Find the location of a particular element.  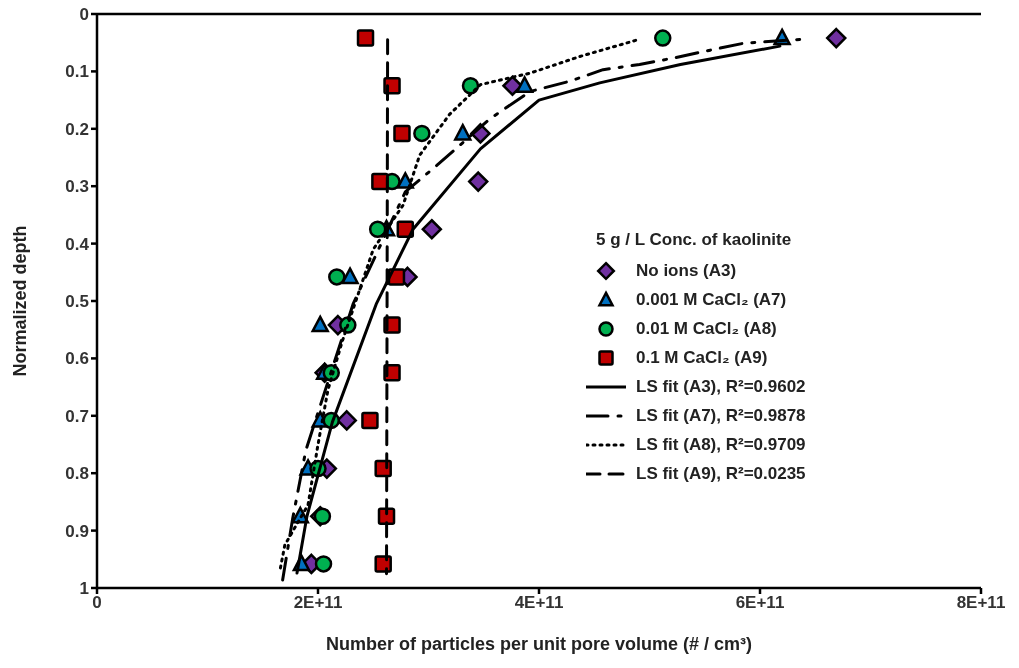

y-tick-label: 0 is located at coordinates (84, 15).